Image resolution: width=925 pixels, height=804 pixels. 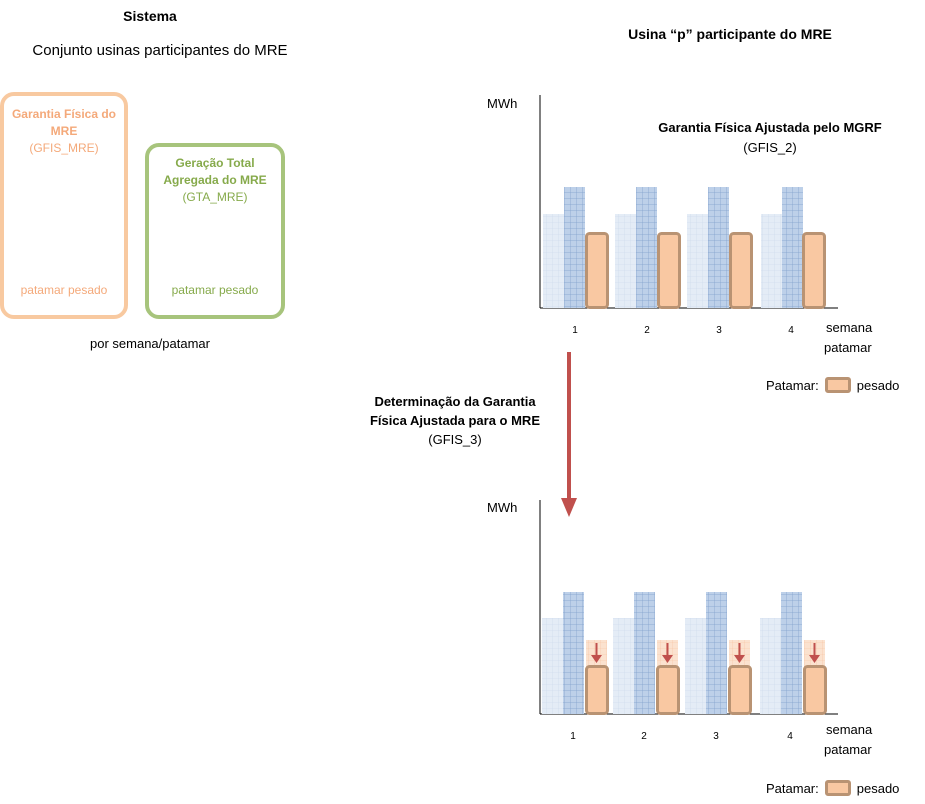 What do you see at coordinates (455, 401) in the screenshot?
I see `step-title-line1: Determinação da Garantia` at bounding box center [455, 401].